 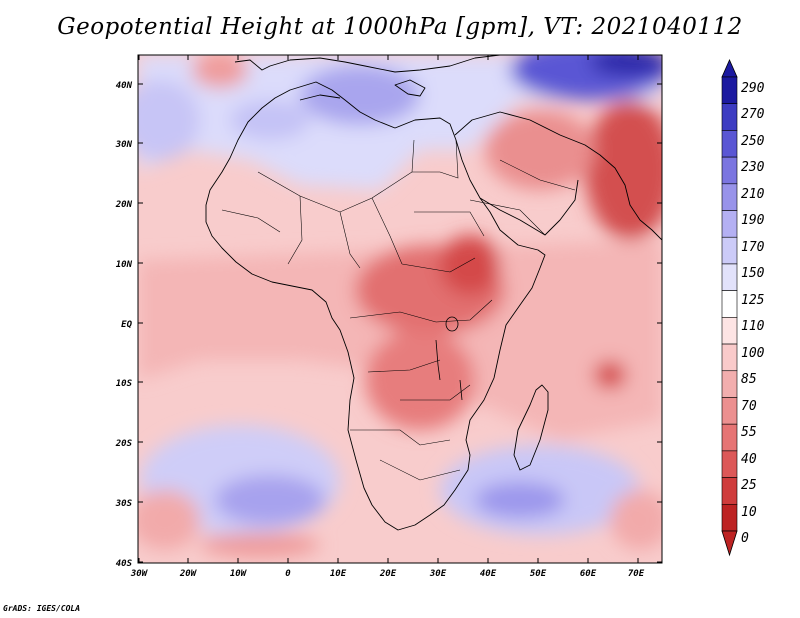 What do you see at coordinates (270, 500) in the screenshot?
I see `south-atlantic-core` at bounding box center [270, 500].